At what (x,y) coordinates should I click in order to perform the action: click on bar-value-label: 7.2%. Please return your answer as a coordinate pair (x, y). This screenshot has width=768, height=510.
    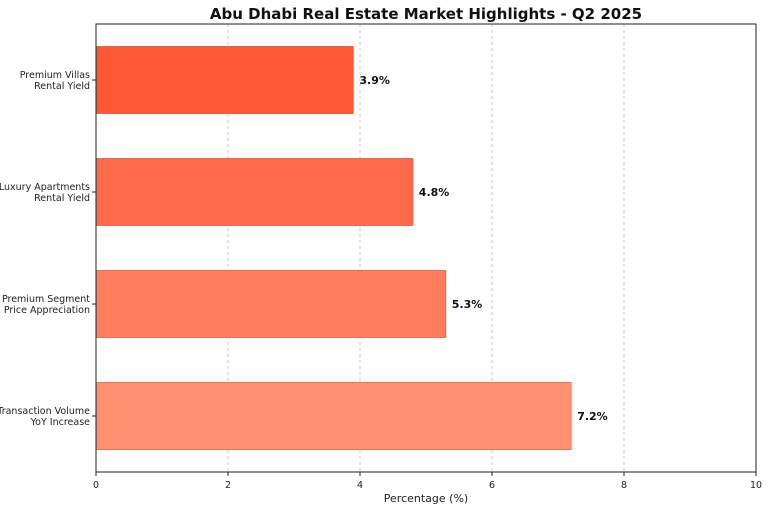
    Looking at the image, I should click on (592, 416).